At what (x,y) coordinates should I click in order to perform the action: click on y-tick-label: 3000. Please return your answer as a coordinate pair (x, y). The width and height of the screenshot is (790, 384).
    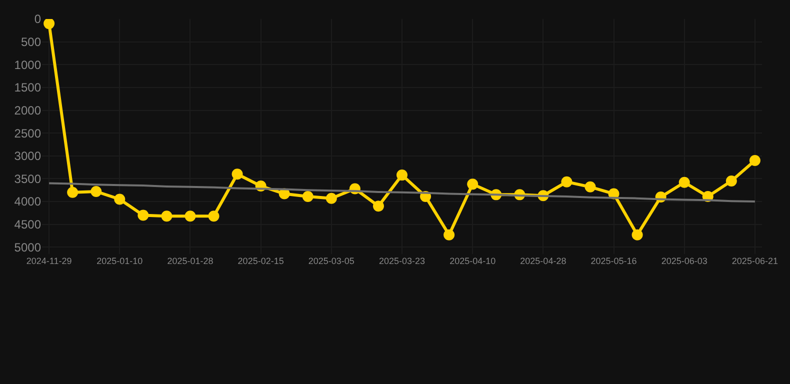
    Looking at the image, I should click on (28, 156).